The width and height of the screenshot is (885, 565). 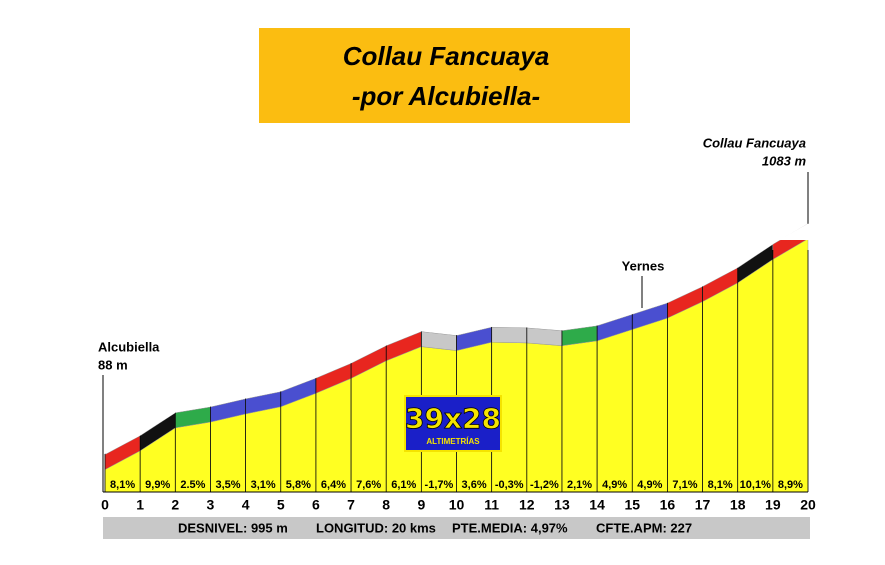 I want to click on logo: 39x28 ALTIMETRÍAS, so click(x=453, y=423).